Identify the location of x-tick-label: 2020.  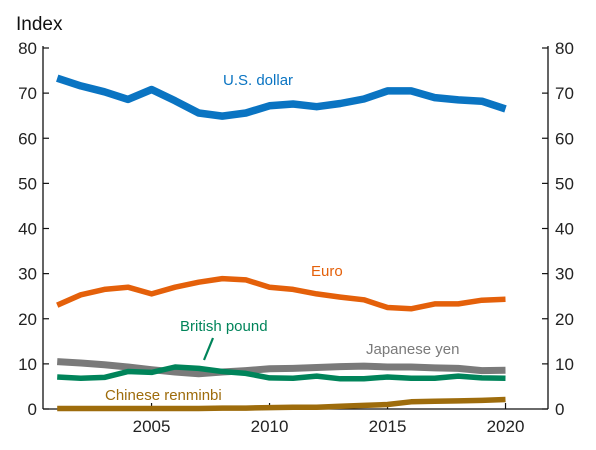
(506, 426).